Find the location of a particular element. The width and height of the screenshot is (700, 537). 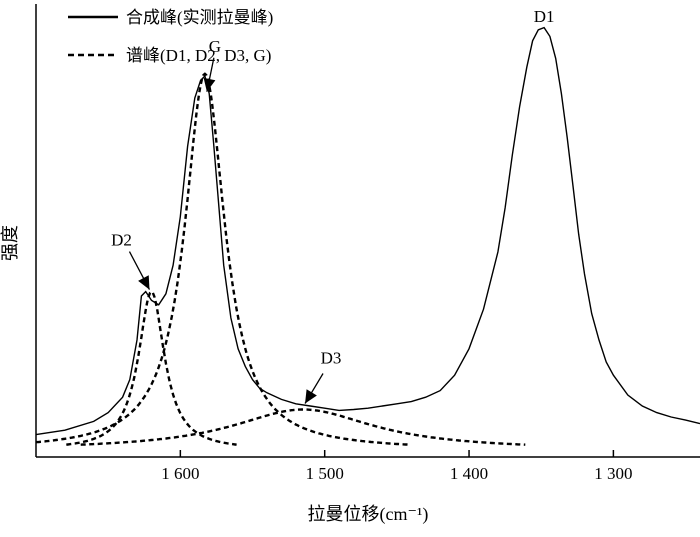

peak-label-g: G is located at coordinates (215, 46).